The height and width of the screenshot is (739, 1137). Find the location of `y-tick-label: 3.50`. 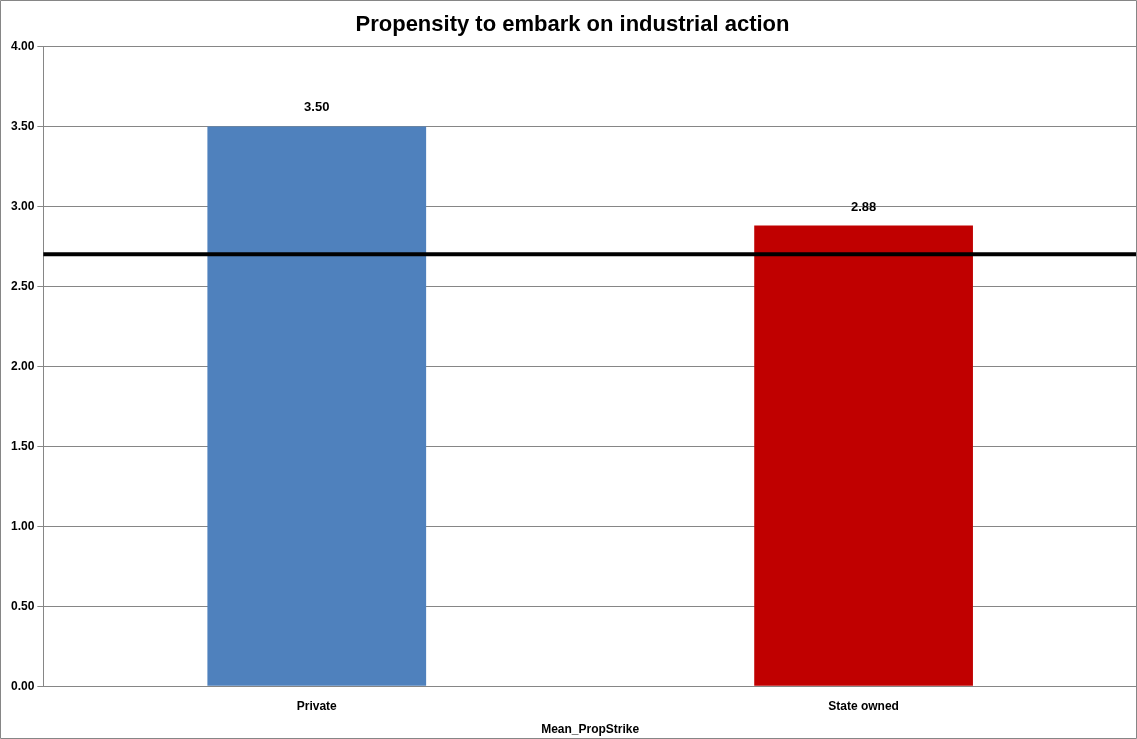

y-tick-label: 3.50 is located at coordinates (23, 125).